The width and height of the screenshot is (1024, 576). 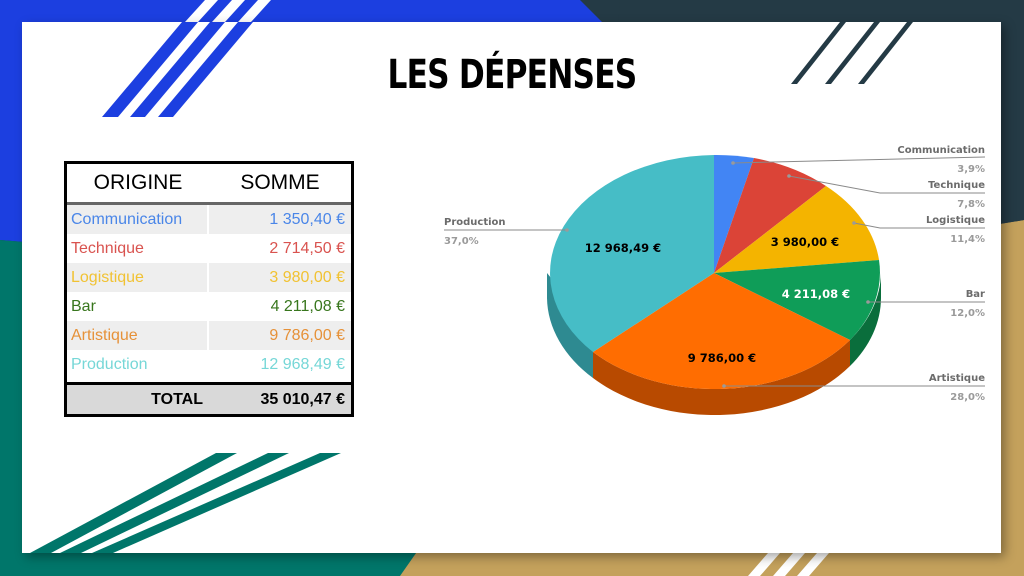 I want to click on table-header: ORIGINE SOMME, so click(x=209, y=184).